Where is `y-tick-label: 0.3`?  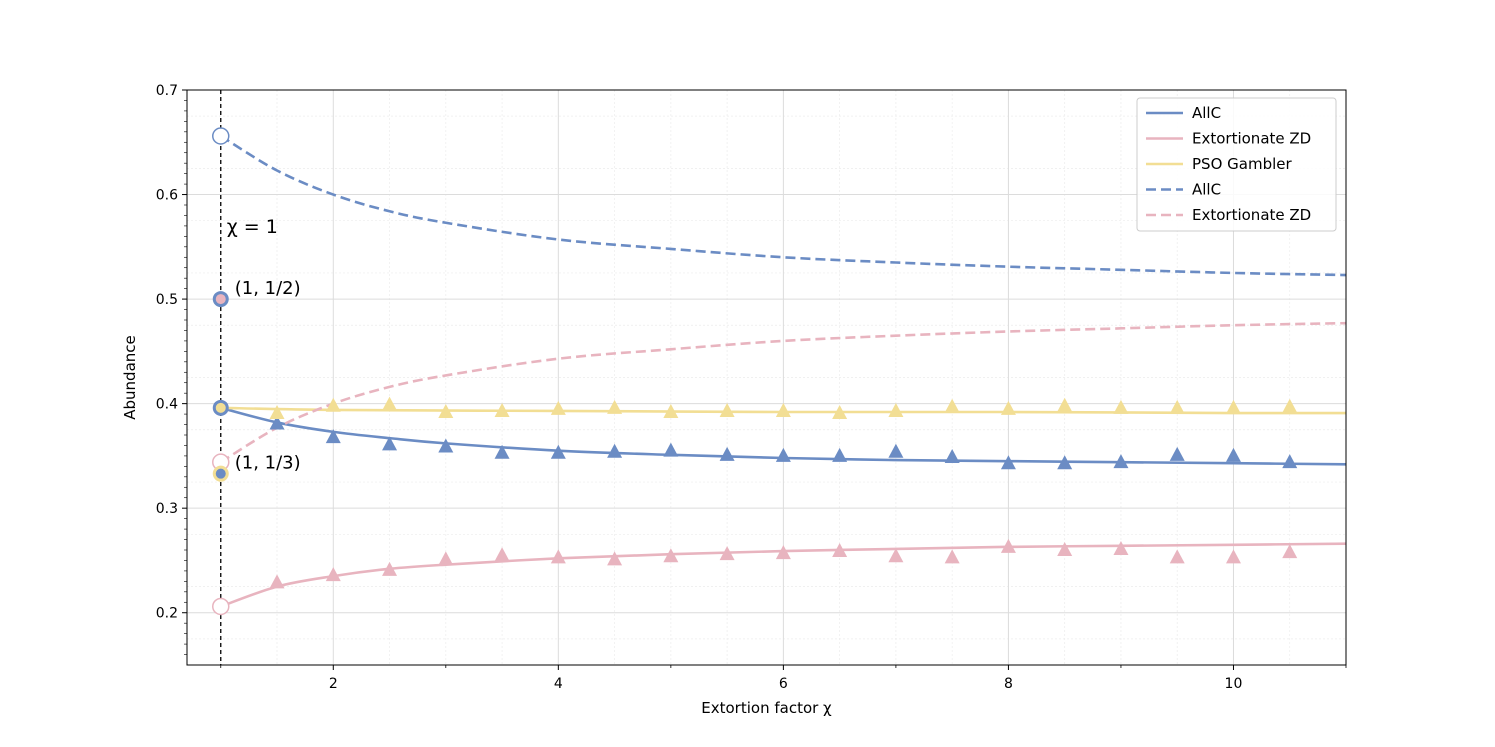 y-tick-label: 0.3 is located at coordinates (167, 509).